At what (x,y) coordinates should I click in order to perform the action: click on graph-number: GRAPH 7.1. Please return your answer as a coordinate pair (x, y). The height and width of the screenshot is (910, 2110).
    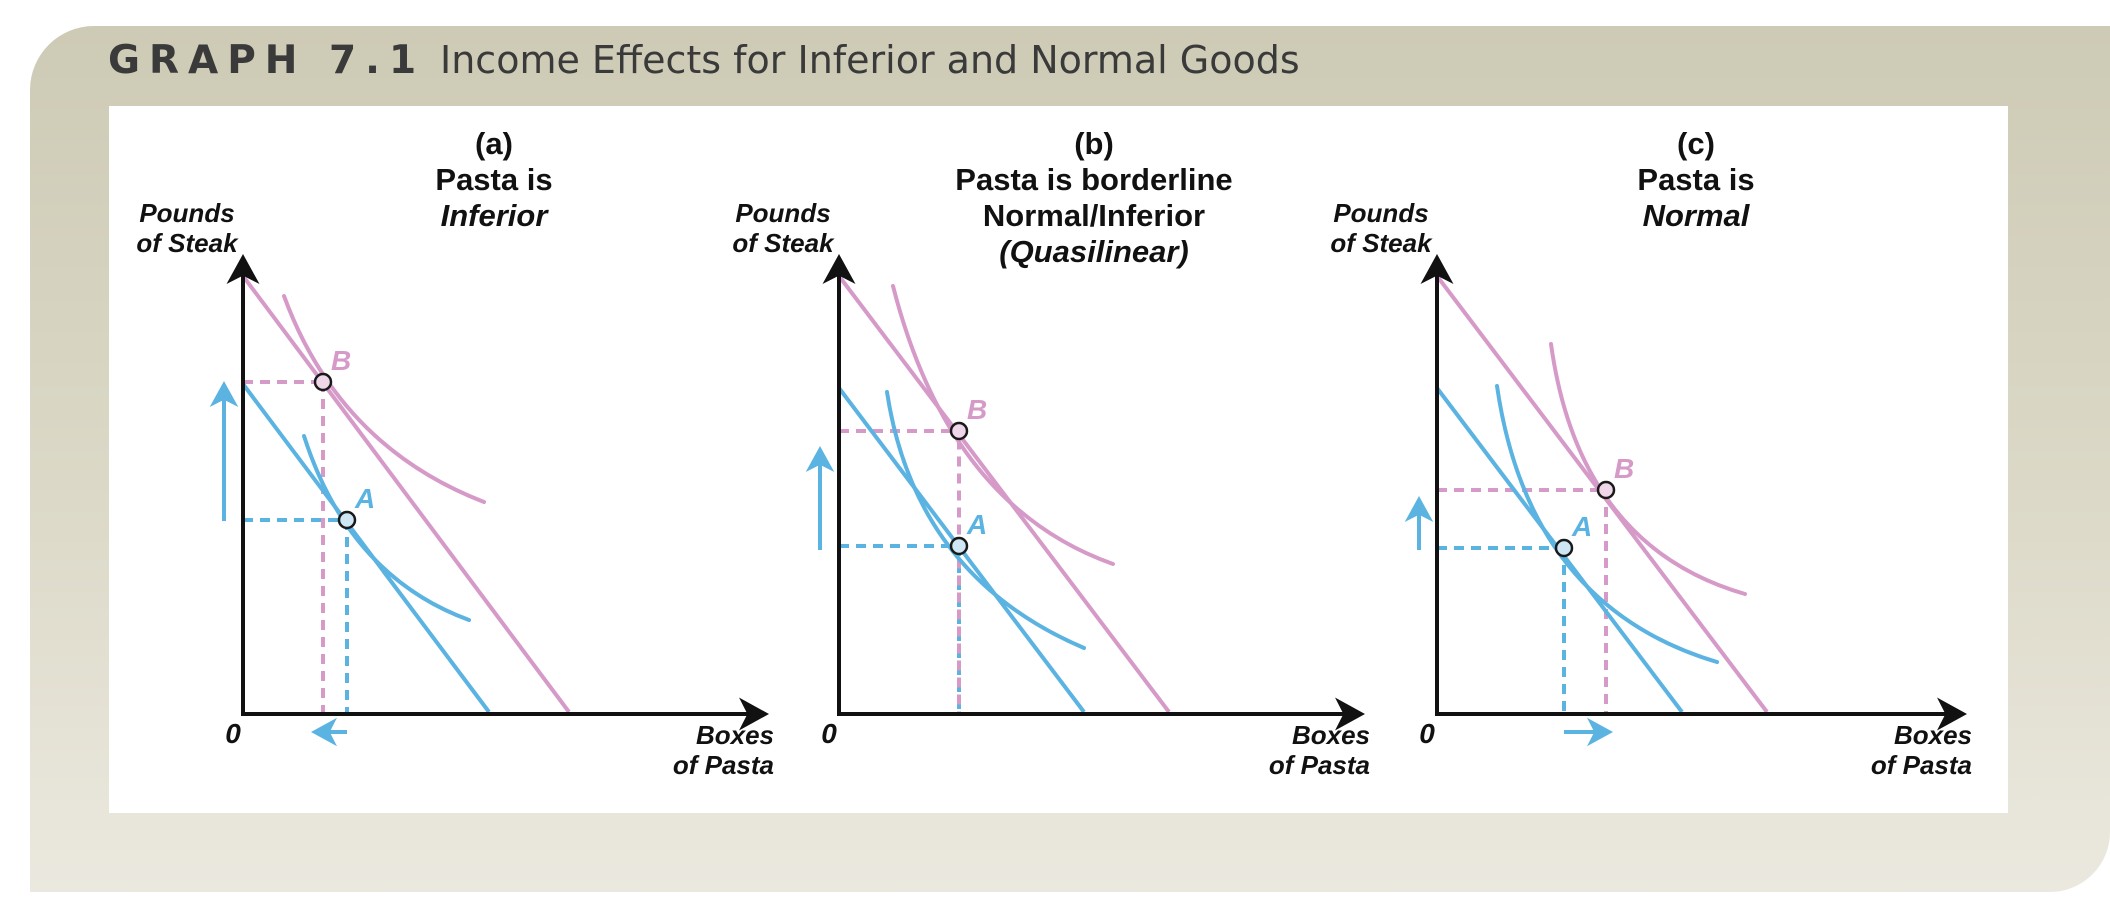
    Looking at the image, I should click on (267, 60).